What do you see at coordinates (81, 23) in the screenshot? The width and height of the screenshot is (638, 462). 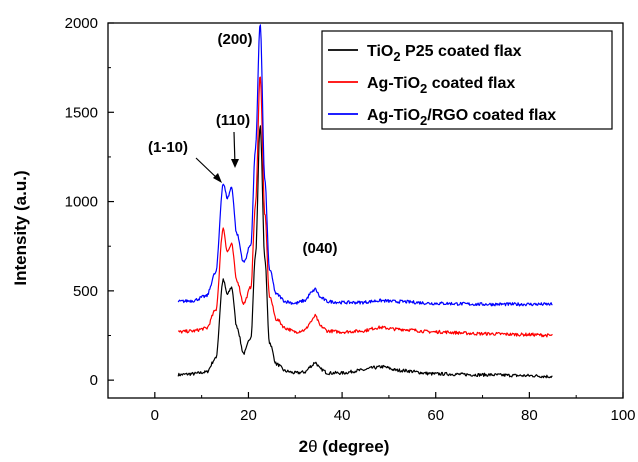 I see `y-tick-label: 2000` at bounding box center [81, 23].